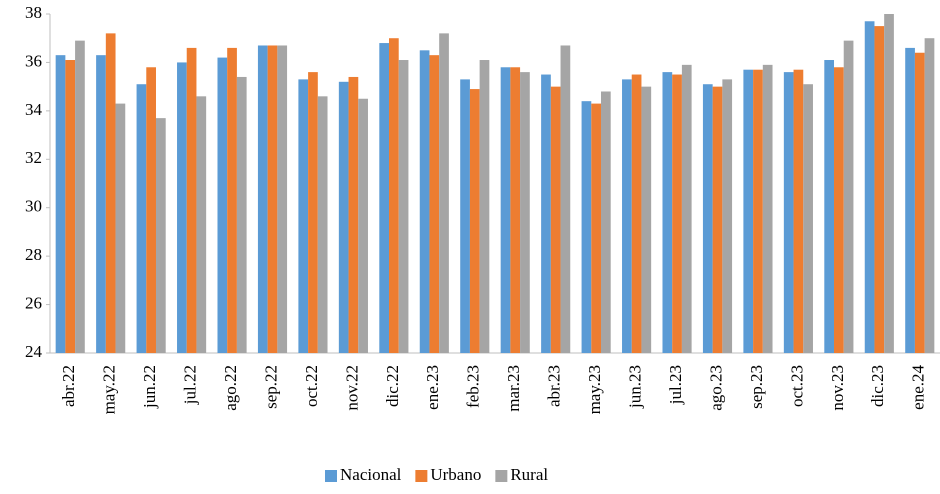 This screenshot has width=940, height=494. What do you see at coordinates (351, 388) in the screenshot?
I see `x-tick-label: nov.22` at bounding box center [351, 388].